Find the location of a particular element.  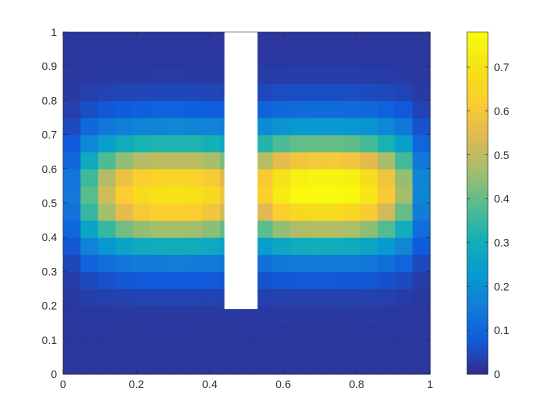

colorbar-tick-label: 0.3 is located at coordinates (501, 243).